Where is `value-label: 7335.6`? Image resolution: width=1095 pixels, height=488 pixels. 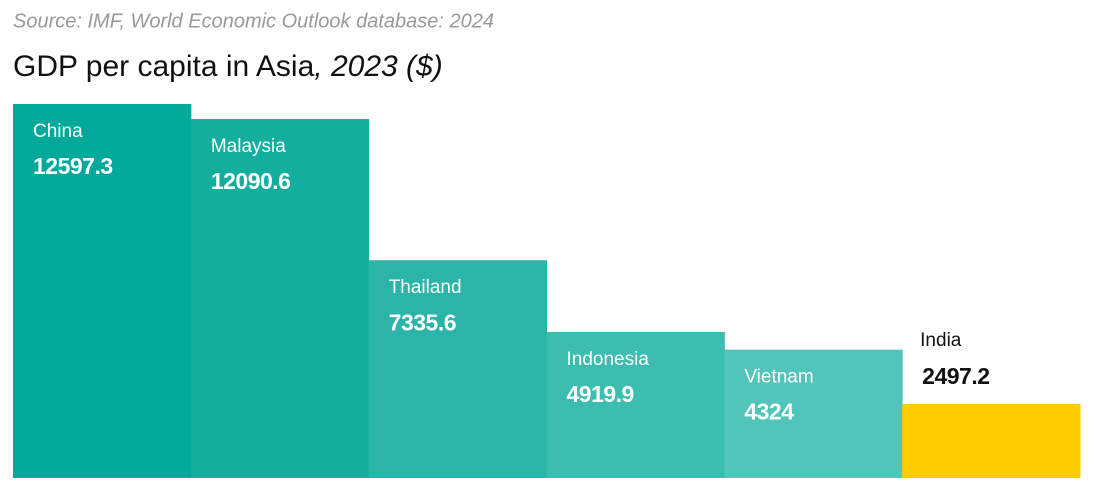
value-label: 7335.6 is located at coordinates (422, 322).